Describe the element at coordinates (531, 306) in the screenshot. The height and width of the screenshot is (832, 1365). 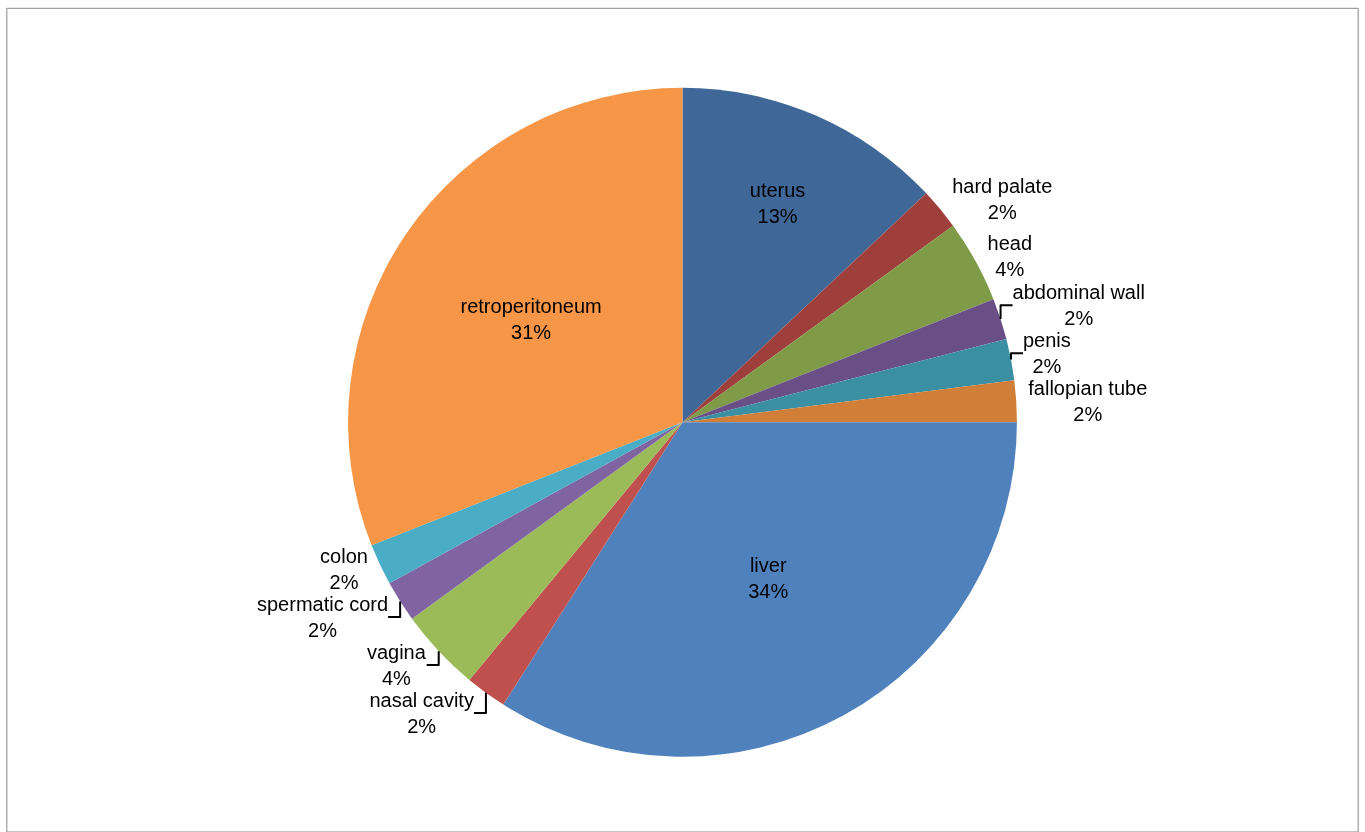
I see `slice-label: retroperitoneum` at that location.